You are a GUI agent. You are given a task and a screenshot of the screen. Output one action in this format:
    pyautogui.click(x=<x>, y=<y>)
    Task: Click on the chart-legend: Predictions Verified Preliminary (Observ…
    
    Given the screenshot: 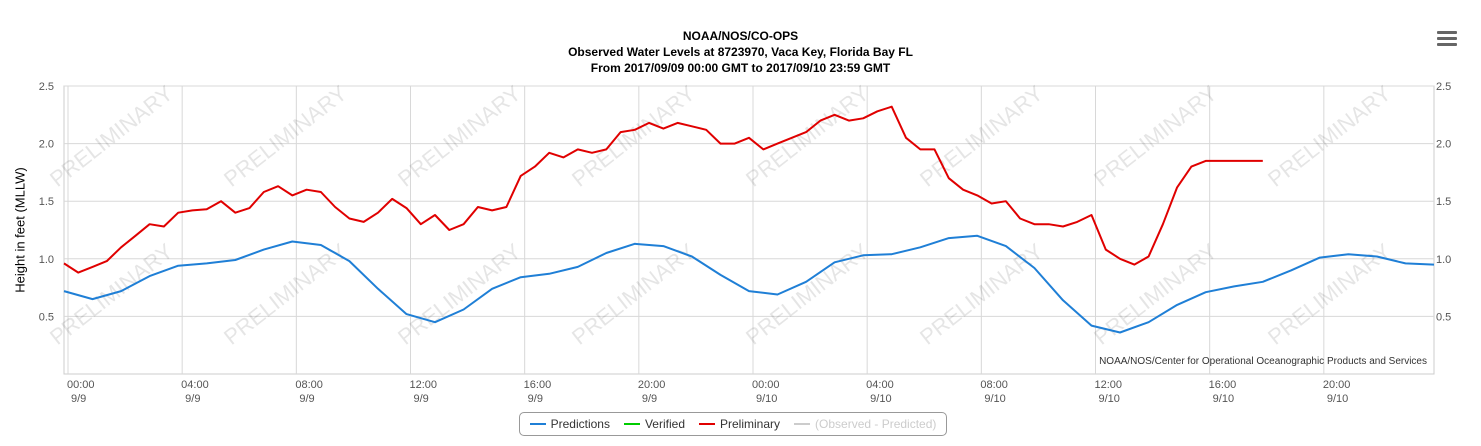 What is the action you would take?
    pyautogui.click(x=733, y=424)
    